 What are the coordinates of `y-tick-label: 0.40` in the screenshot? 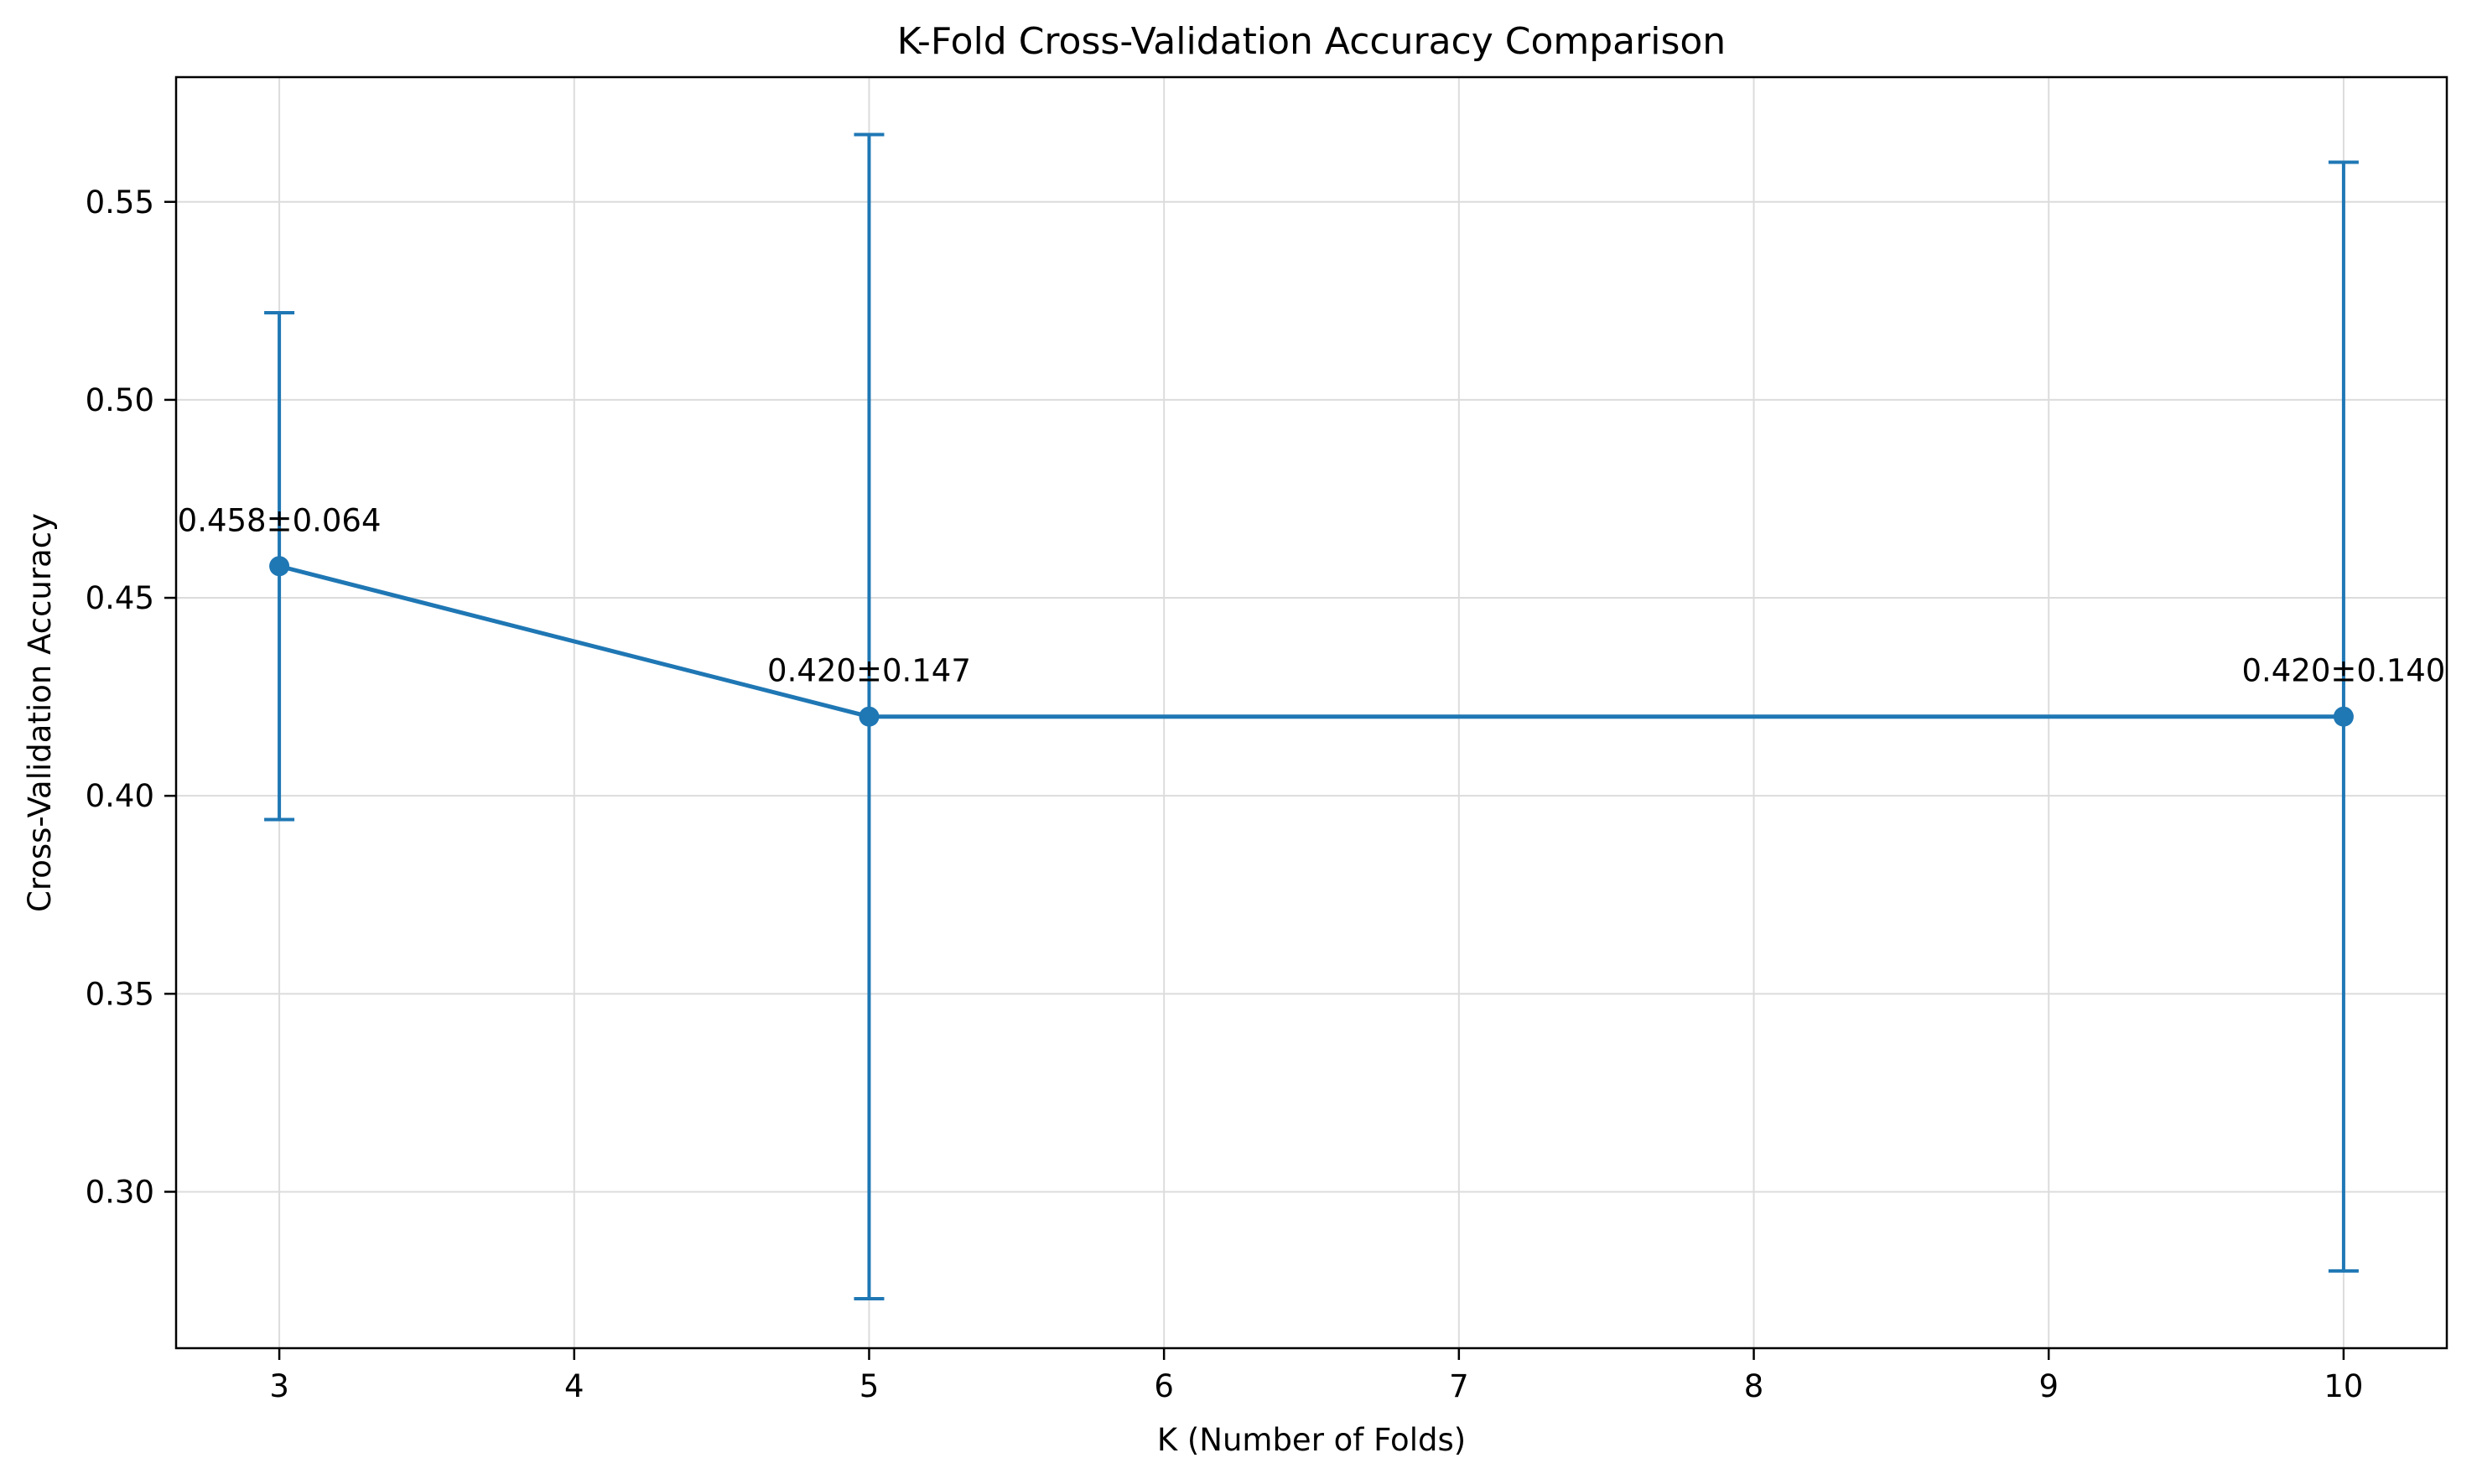 It's located at (120, 796).